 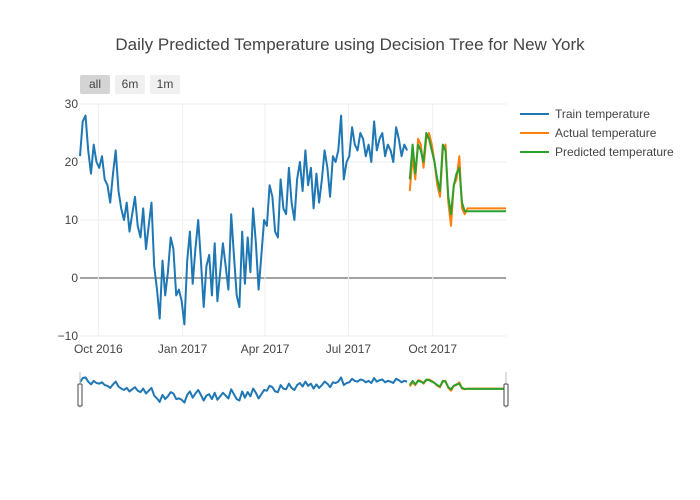 I want to click on x-tick-label: Oct 2016, so click(x=98, y=349).